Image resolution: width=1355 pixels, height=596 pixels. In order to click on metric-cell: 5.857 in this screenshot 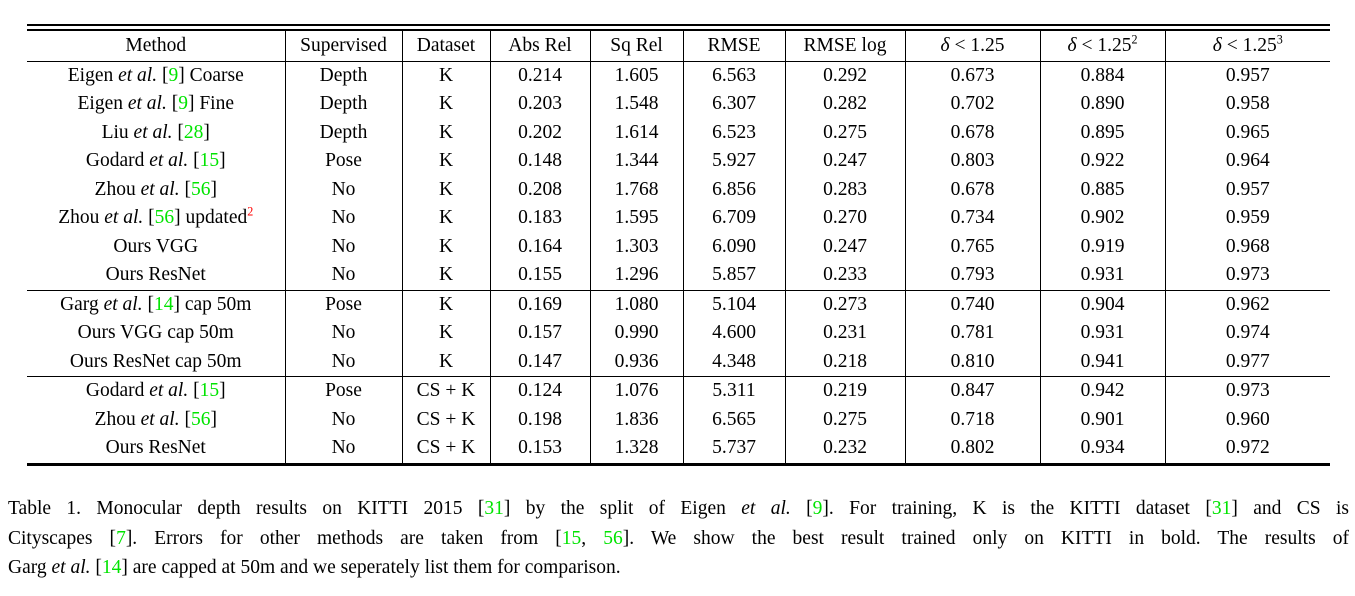, I will do `click(733, 275)`.